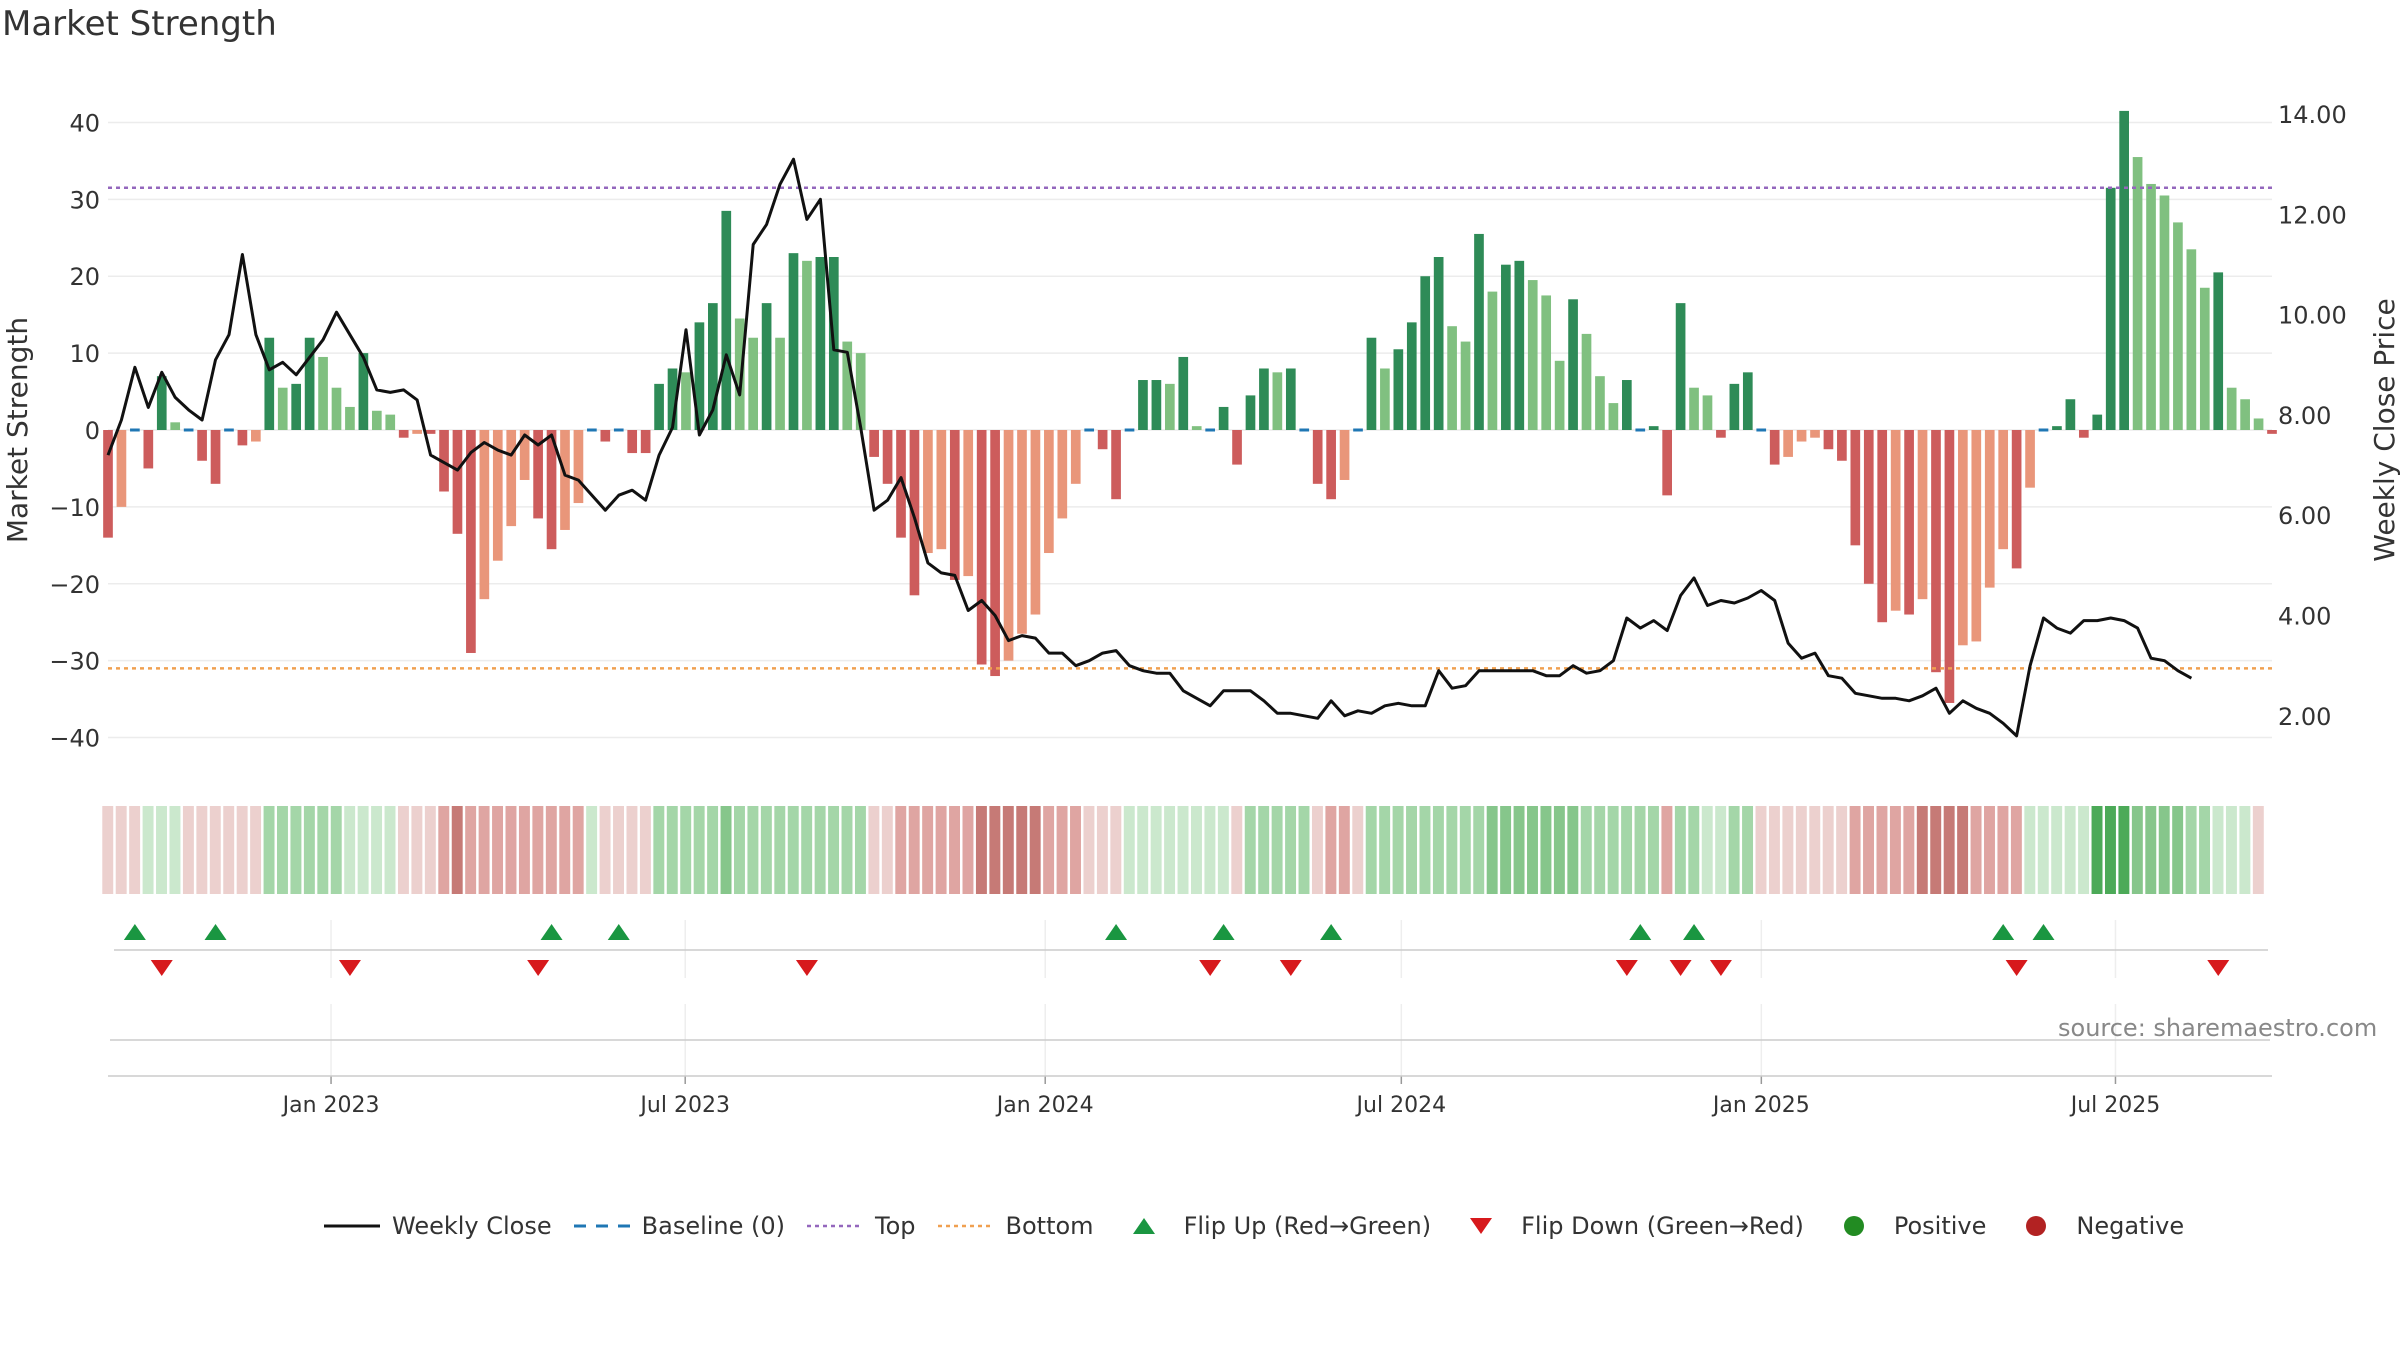 Image resolution: width=2400 pixels, height=1350 pixels. What do you see at coordinates (2095, 1226) in the screenshot?
I see `legend-item-negative: Negative` at bounding box center [2095, 1226].